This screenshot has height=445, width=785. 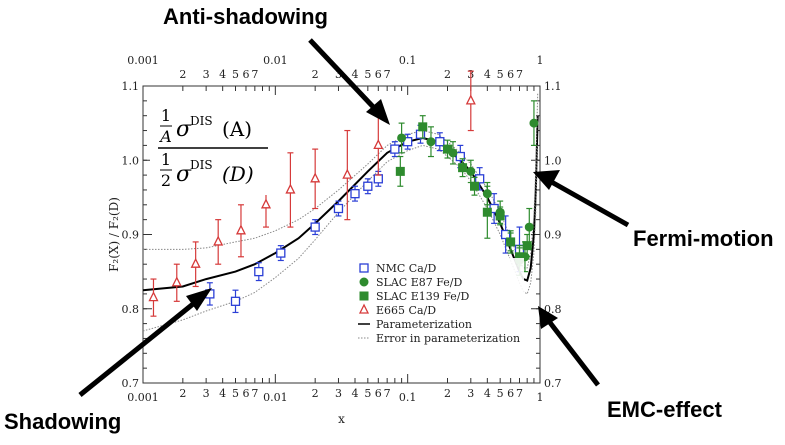 What do you see at coordinates (553, 383) in the screenshot?
I see `y-tick-label-right: 0.7` at bounding box center [553, 383].